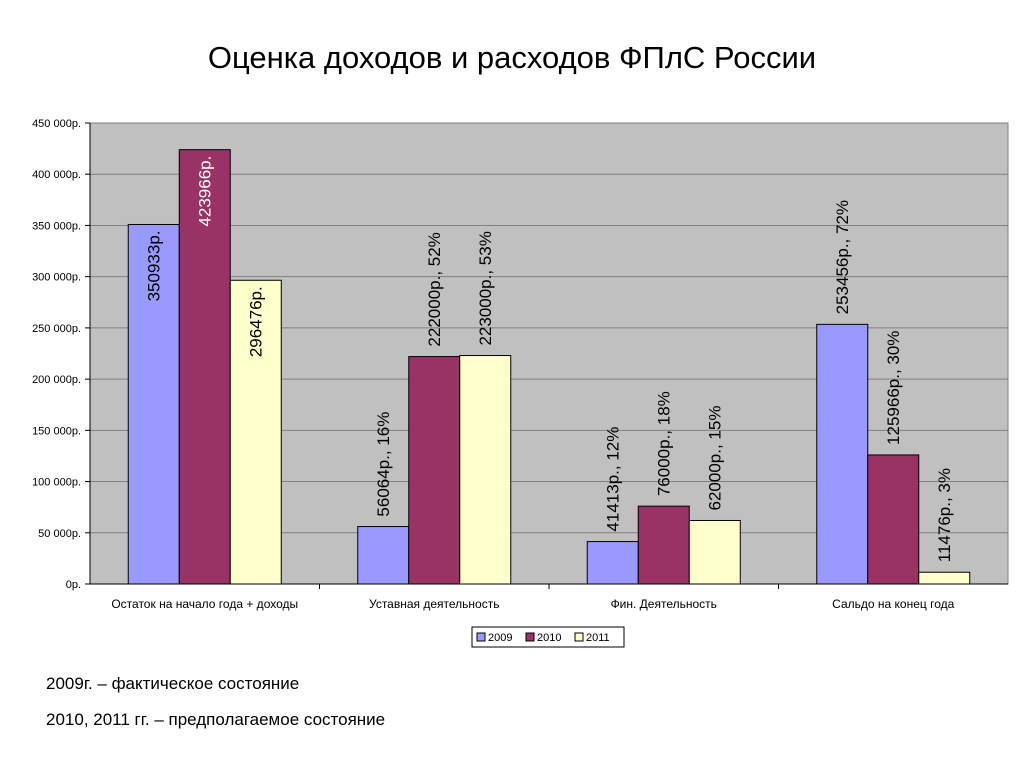 This screenshot has width=1024, height=768. Describe the element at coordinates (173, 683) in the screenshot. I see `note-actual: 2009г. – фактическое состояние` at that location.